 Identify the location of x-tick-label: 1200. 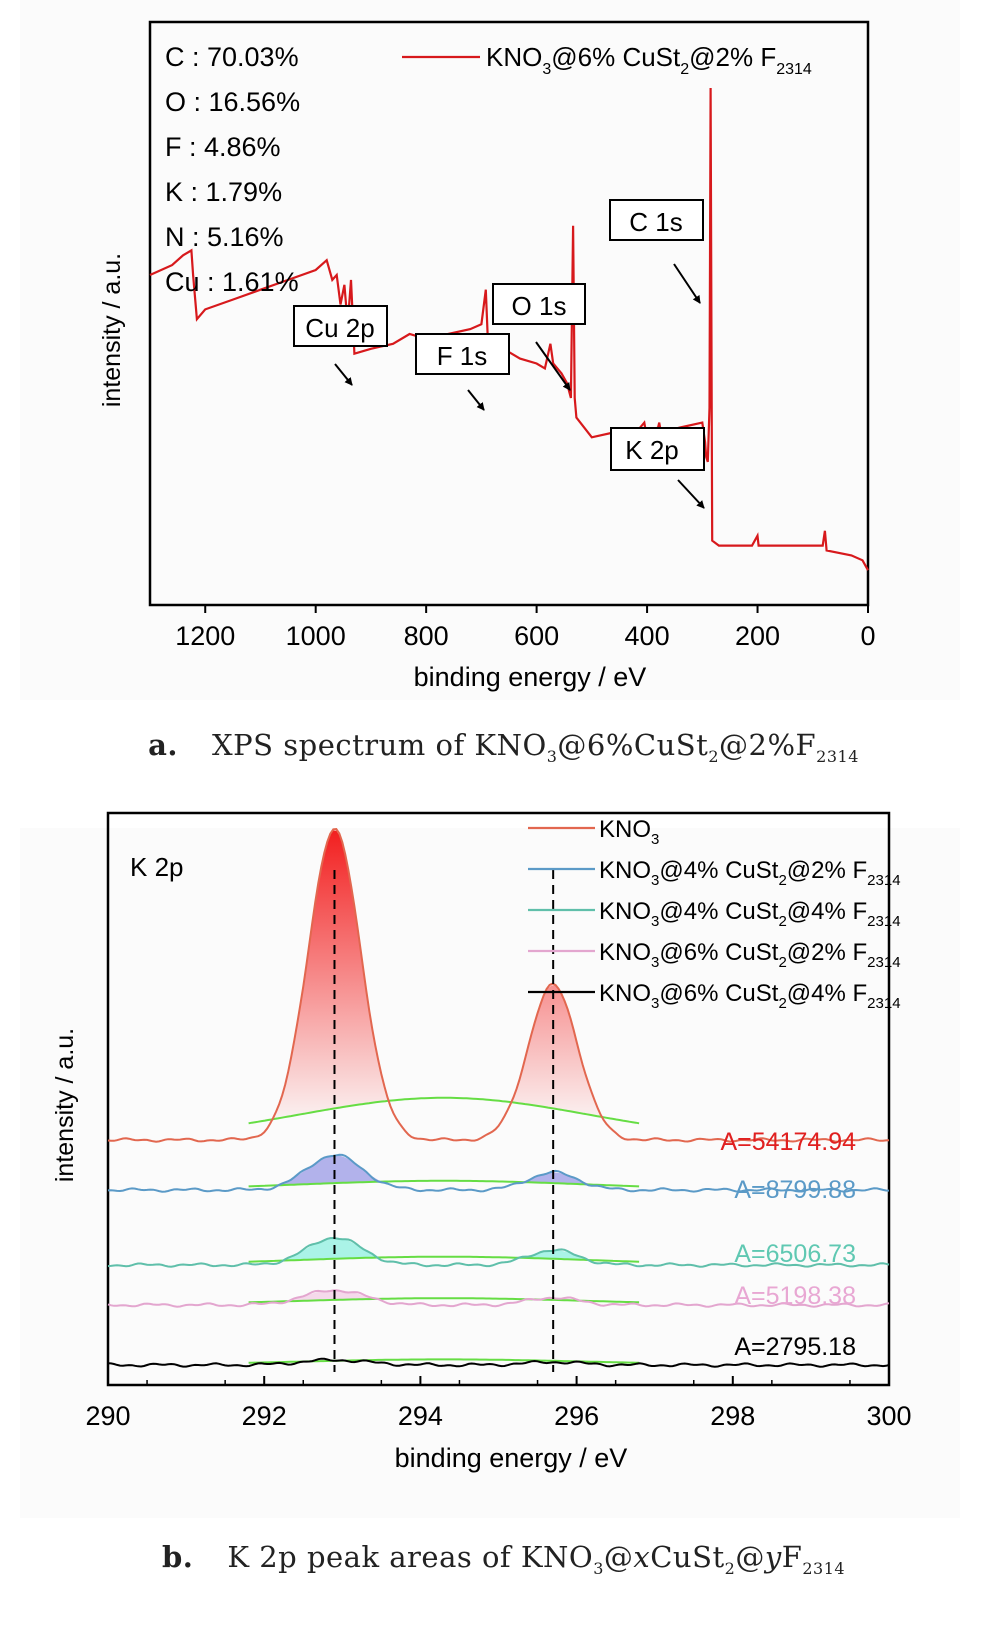
(205, 636).